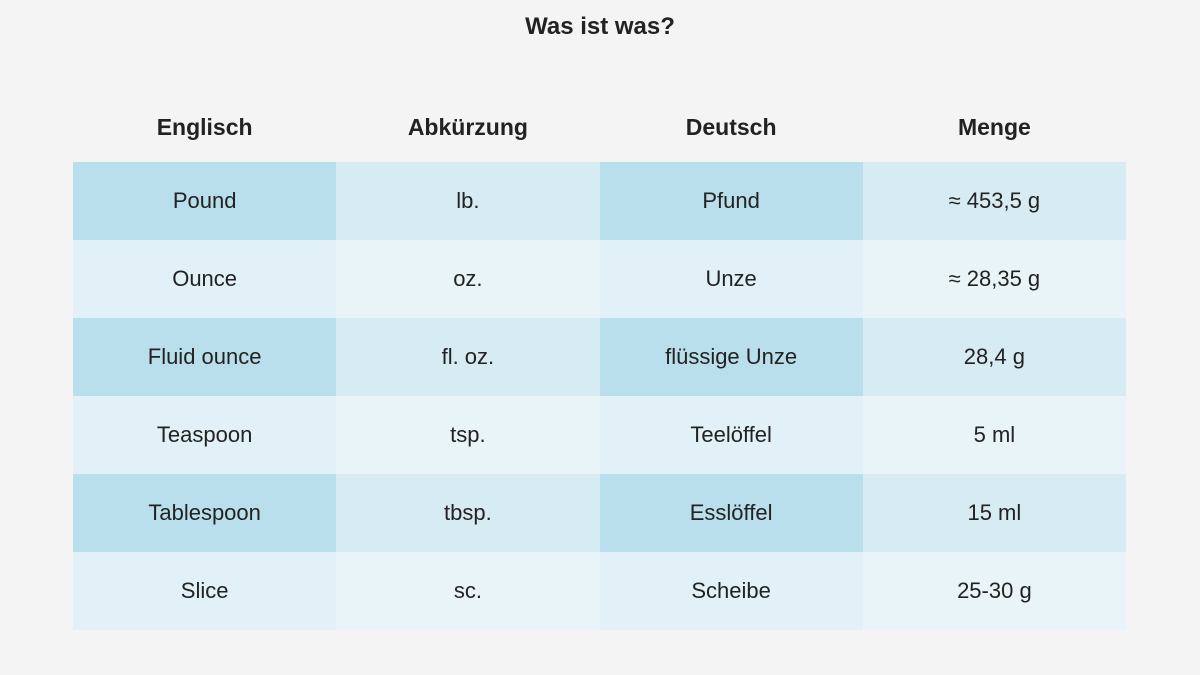 This screenshot has width=1200, height=675. I want to click on table-cell: Teelöffel, so click(731, 435).